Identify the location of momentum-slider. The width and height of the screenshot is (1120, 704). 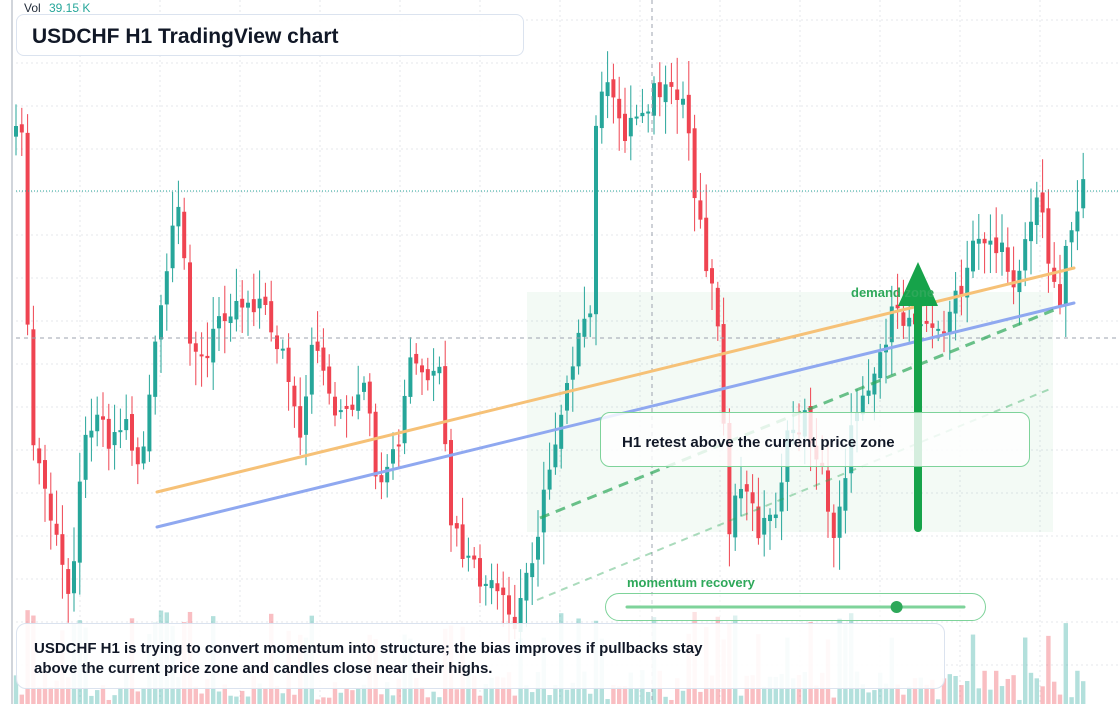
(795, 607).